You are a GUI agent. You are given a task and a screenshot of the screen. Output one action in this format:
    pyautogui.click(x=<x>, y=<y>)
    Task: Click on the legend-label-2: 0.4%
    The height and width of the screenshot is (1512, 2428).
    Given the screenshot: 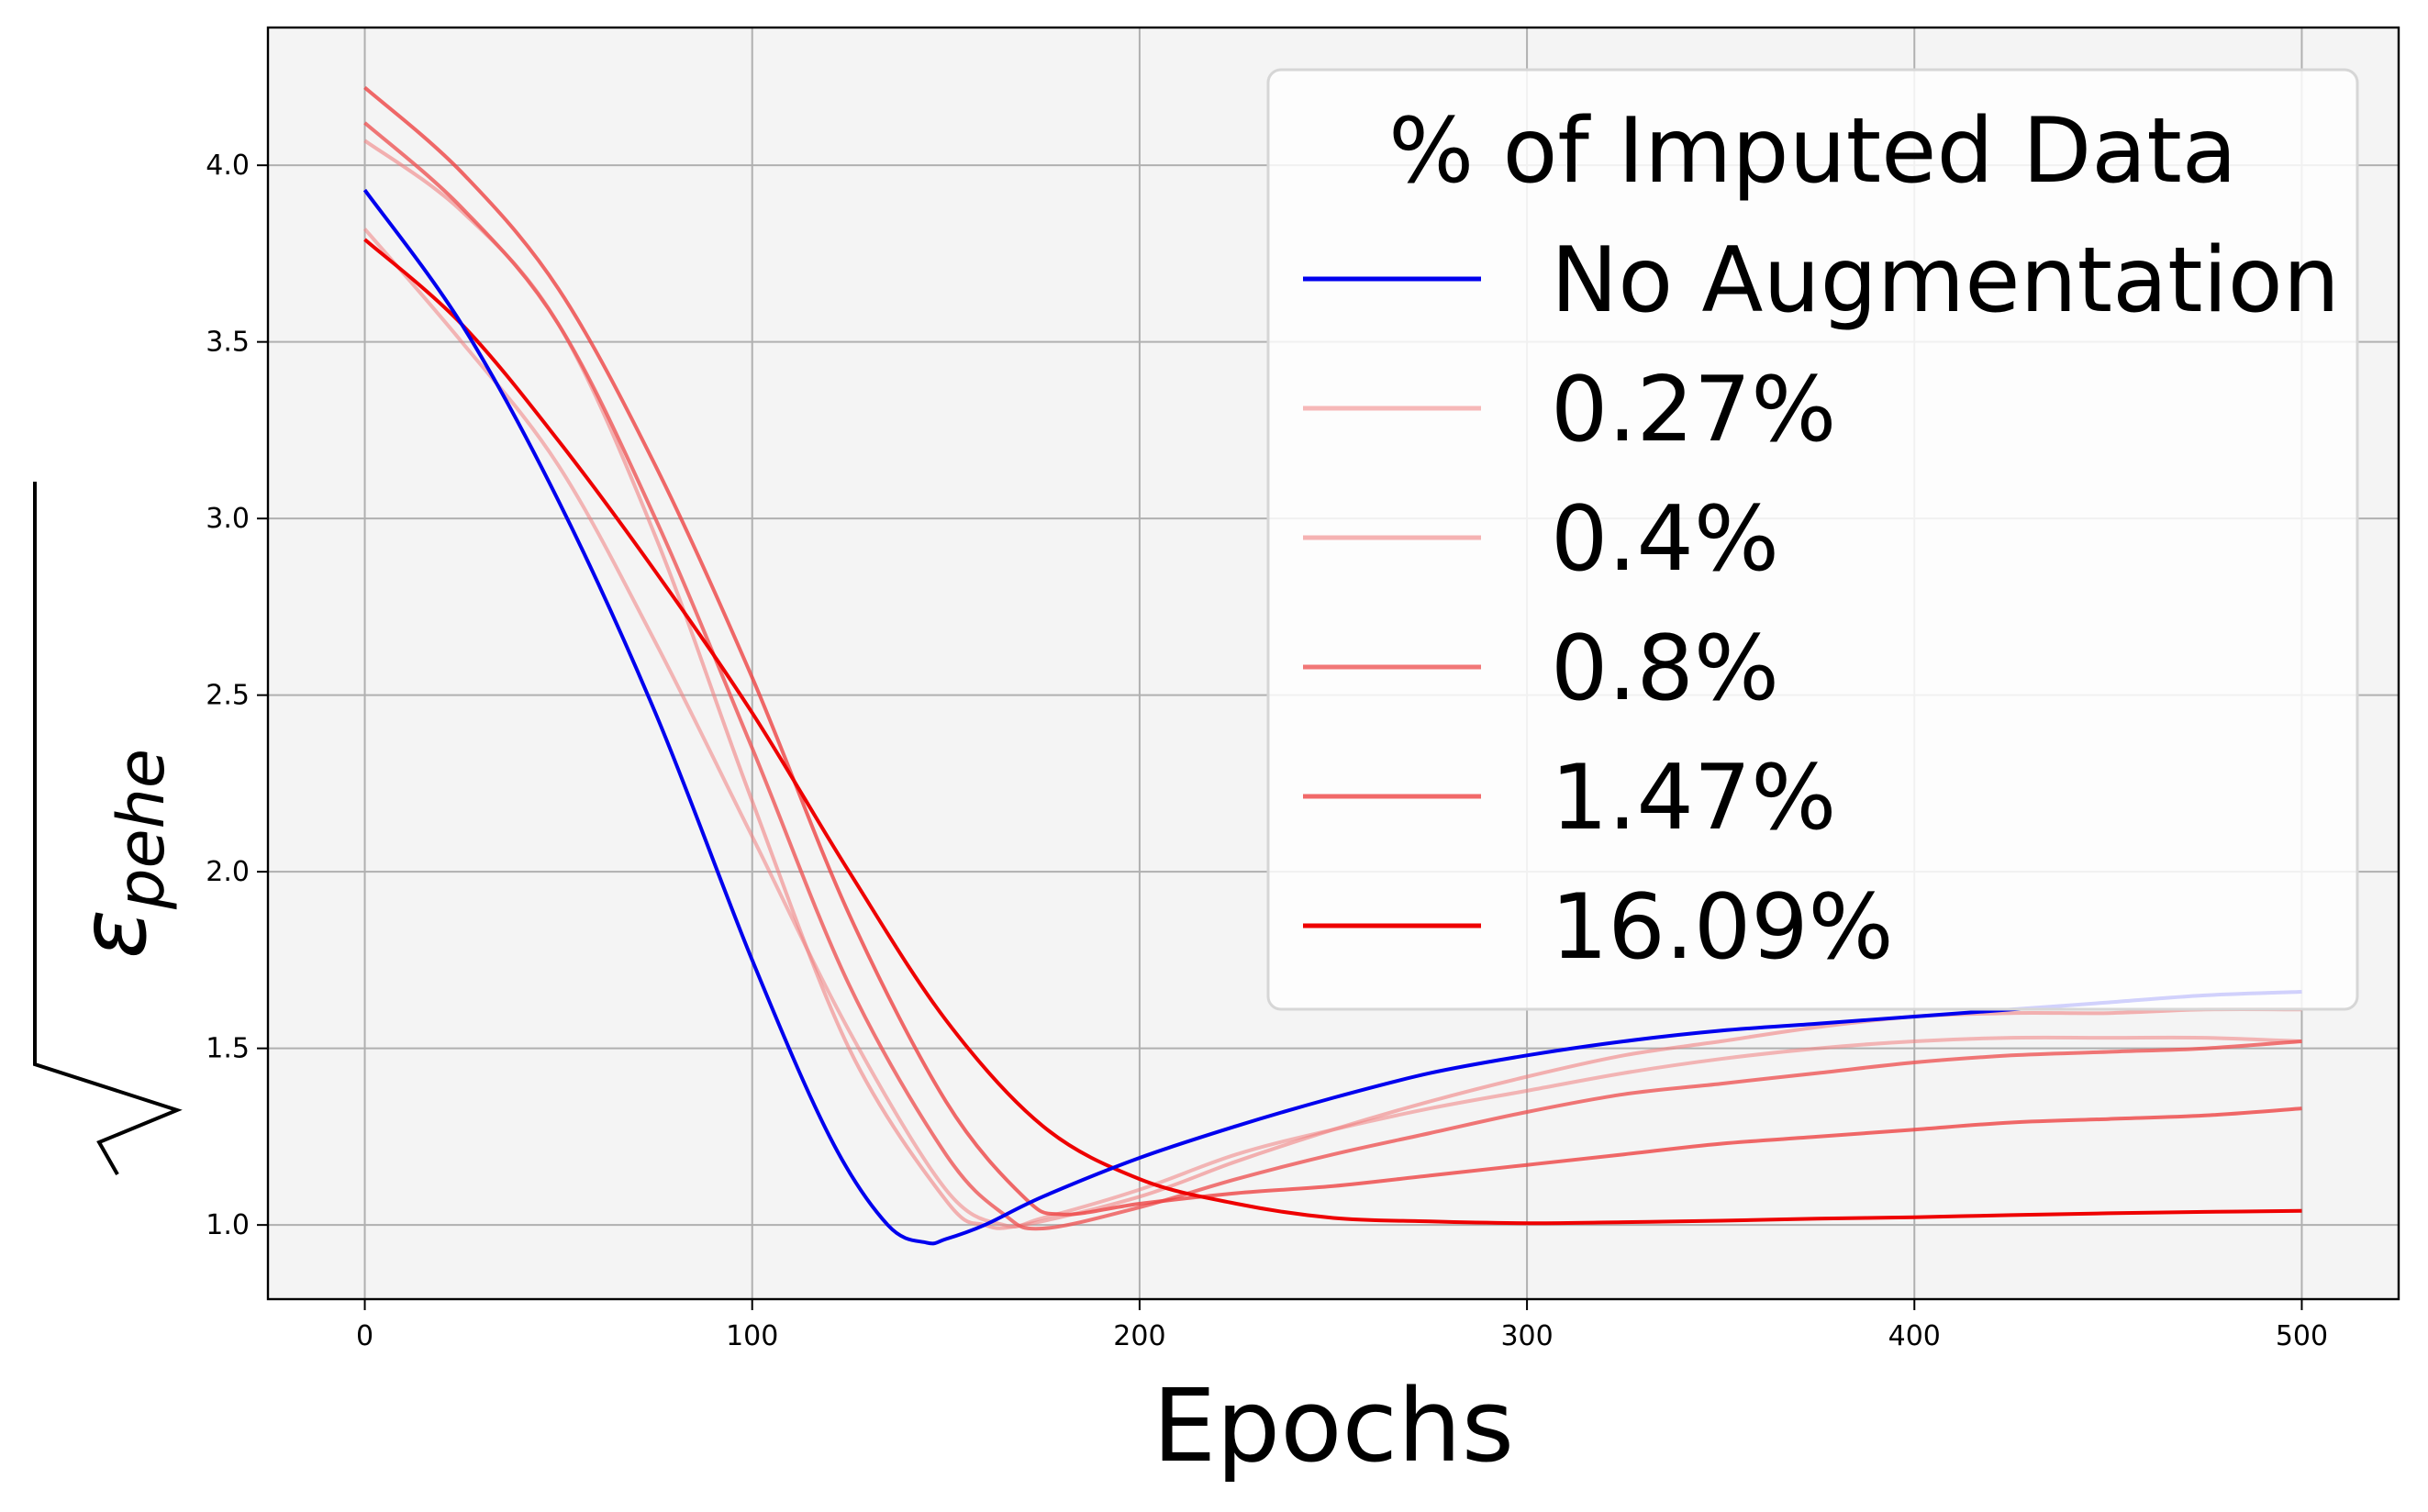 What is the action you would take?
    pyautogui.click(x=1665, y=540)
    